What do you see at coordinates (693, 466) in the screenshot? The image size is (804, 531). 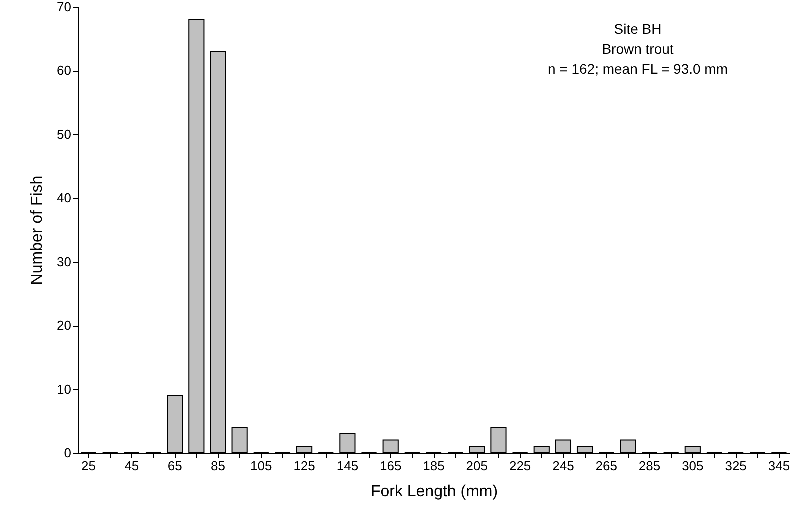 I see `x-tick-label: 305` at bounding box center [693, 466].